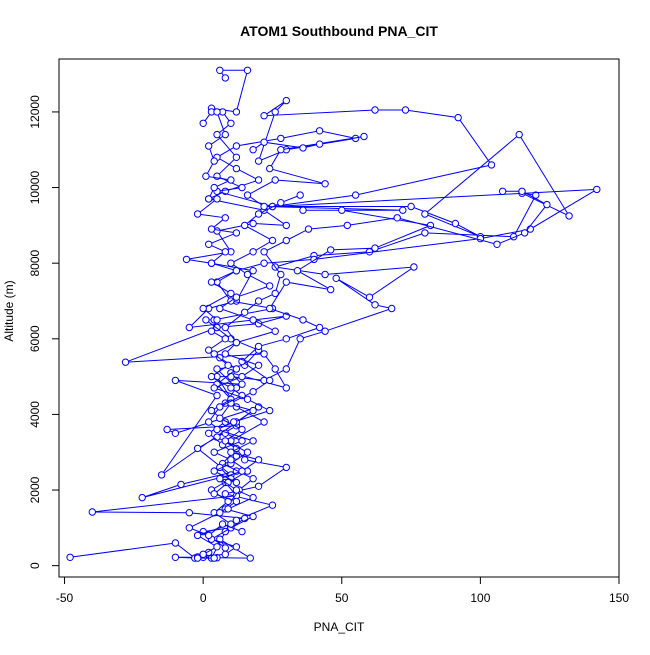 The image size is (650, 655). What do you see at coordinates (35, 338) in the screenshot?
I see `y-tick-label: 6000` at bounding box center [35, 338].